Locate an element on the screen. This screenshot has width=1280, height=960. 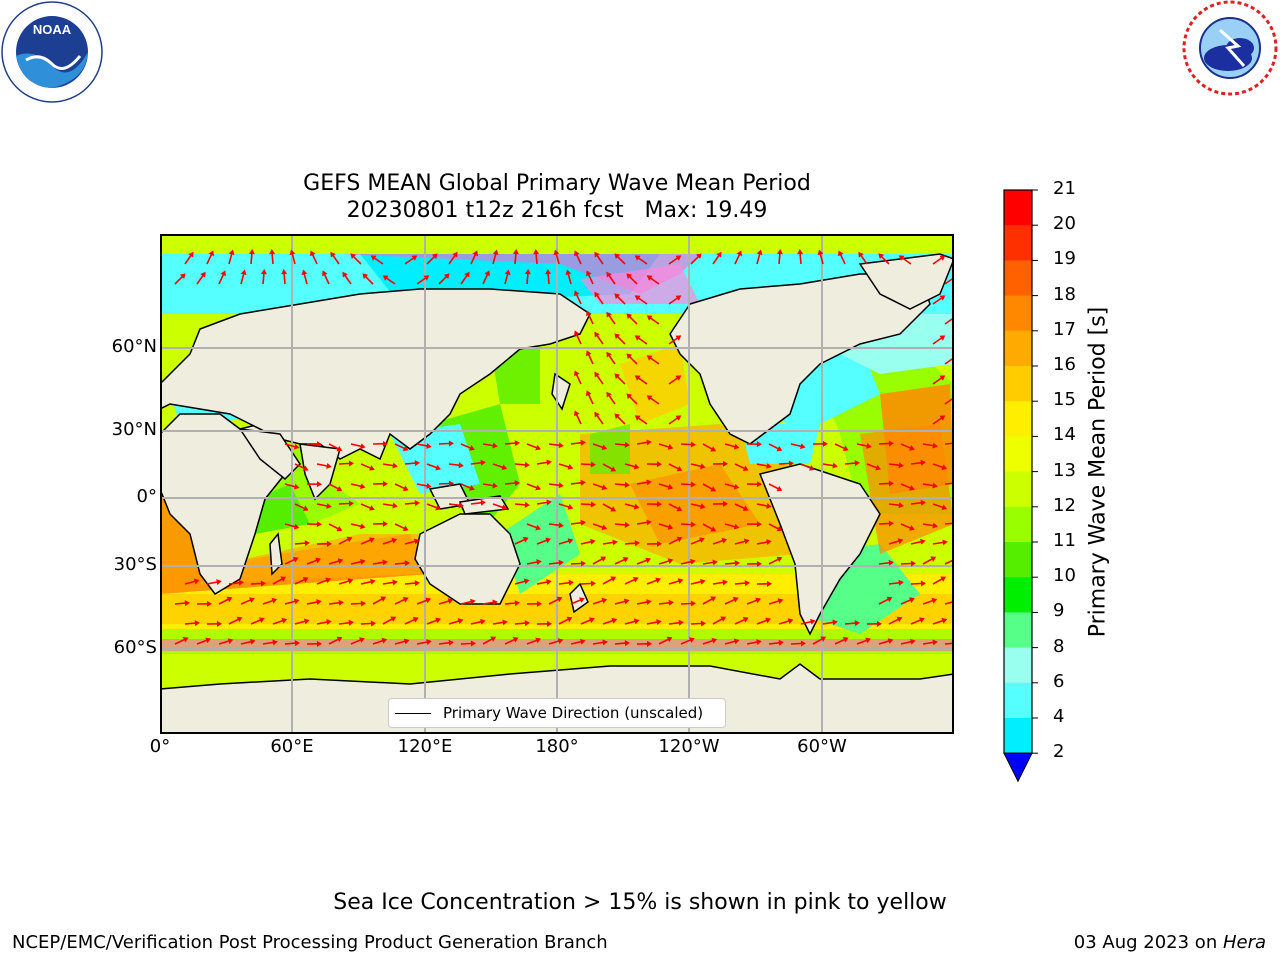
colorbar-tick-label: 2 is located at coordinates (1059, 752).